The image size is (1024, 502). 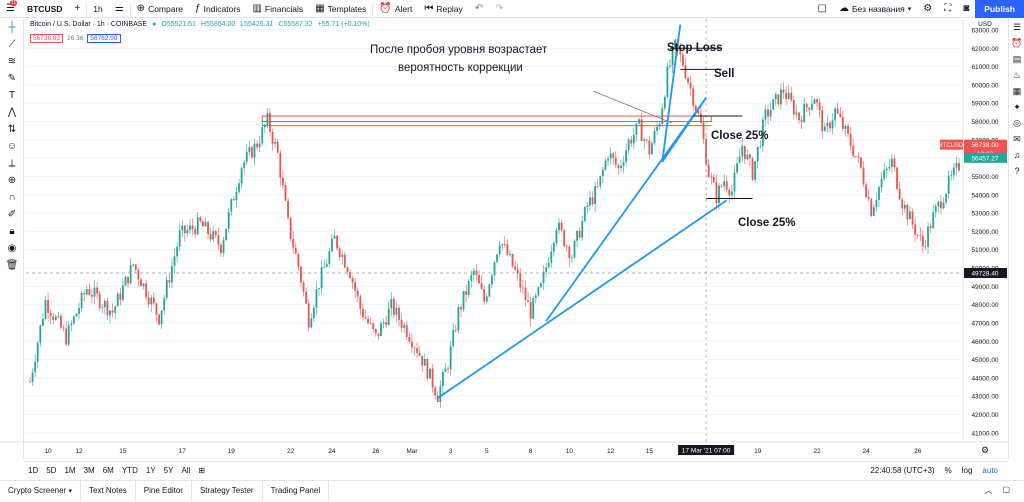 What do you see at coordinates (1016, 91) in the screenshot?
I see `calendar-button: ▦` at bounding box center [1016, 91].